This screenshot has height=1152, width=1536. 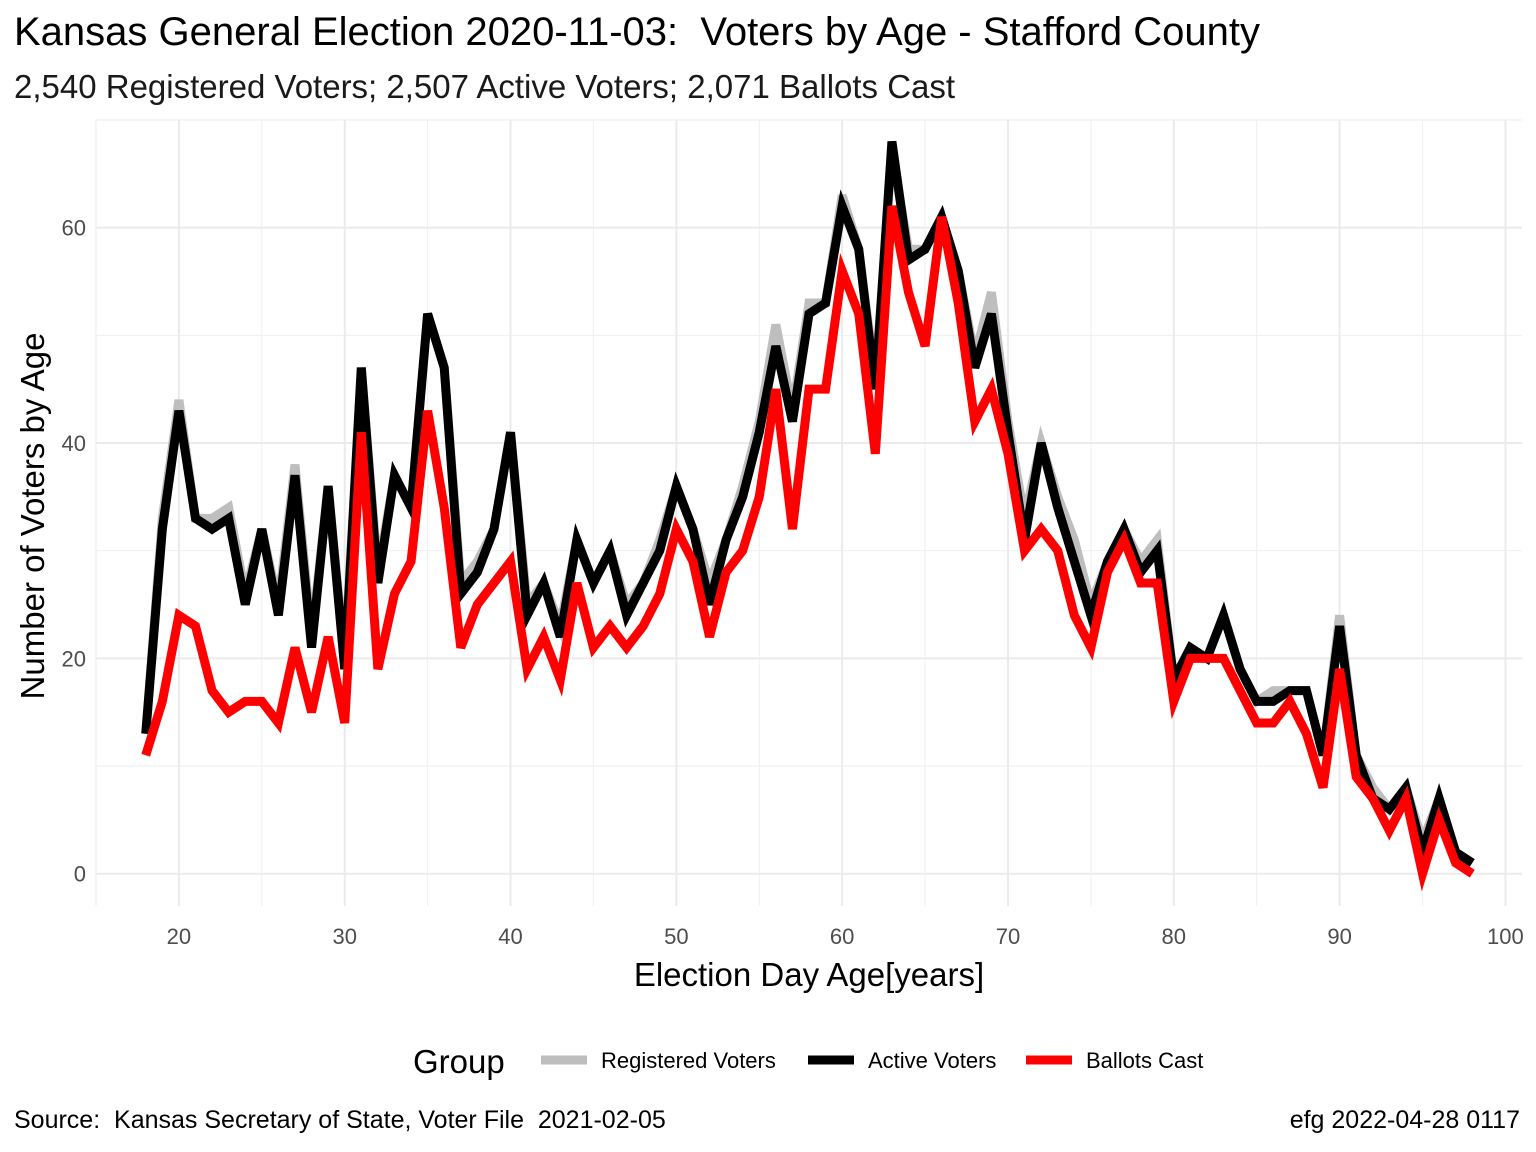 I want to click on x-tick-label: 90, so click(x=1339, y=936).